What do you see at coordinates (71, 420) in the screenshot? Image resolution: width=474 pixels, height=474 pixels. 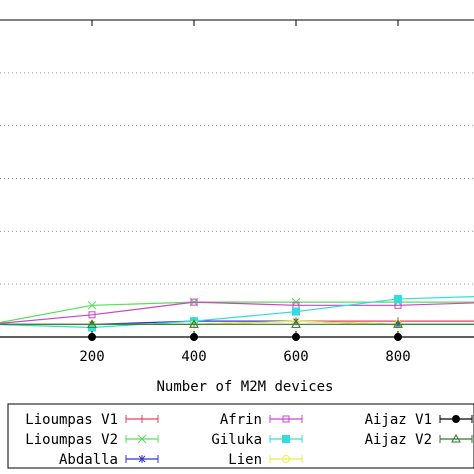 I see `legend-label: Lioumpas V1` at bounding box center [71, 420].